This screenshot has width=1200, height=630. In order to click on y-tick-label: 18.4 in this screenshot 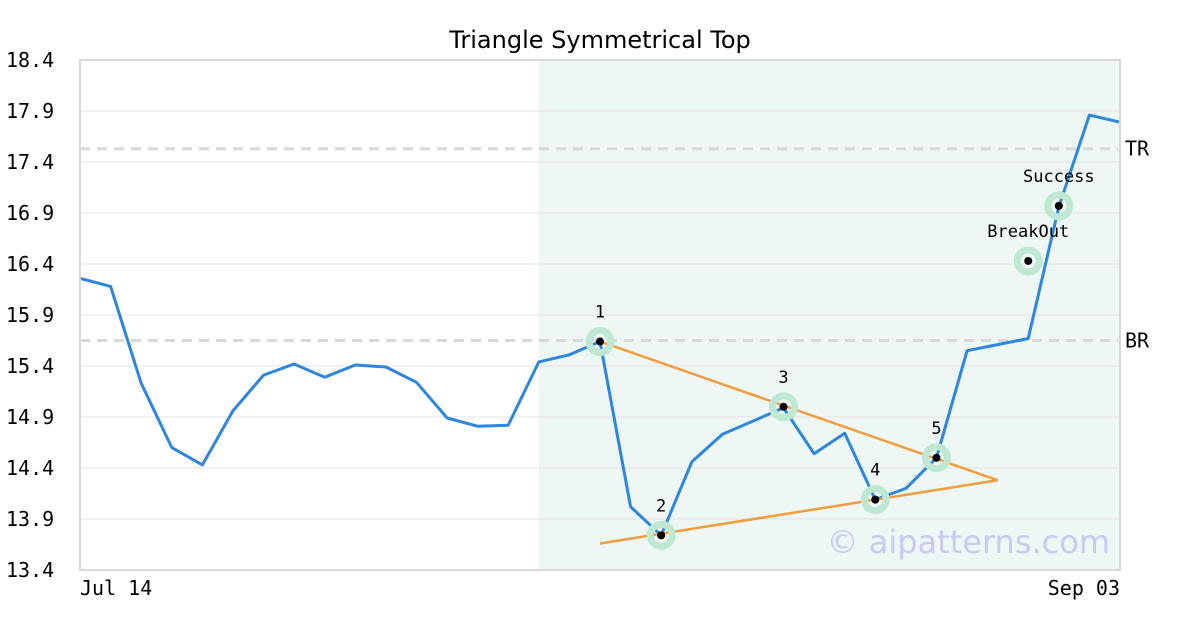, I will do `click(30, 60)`.